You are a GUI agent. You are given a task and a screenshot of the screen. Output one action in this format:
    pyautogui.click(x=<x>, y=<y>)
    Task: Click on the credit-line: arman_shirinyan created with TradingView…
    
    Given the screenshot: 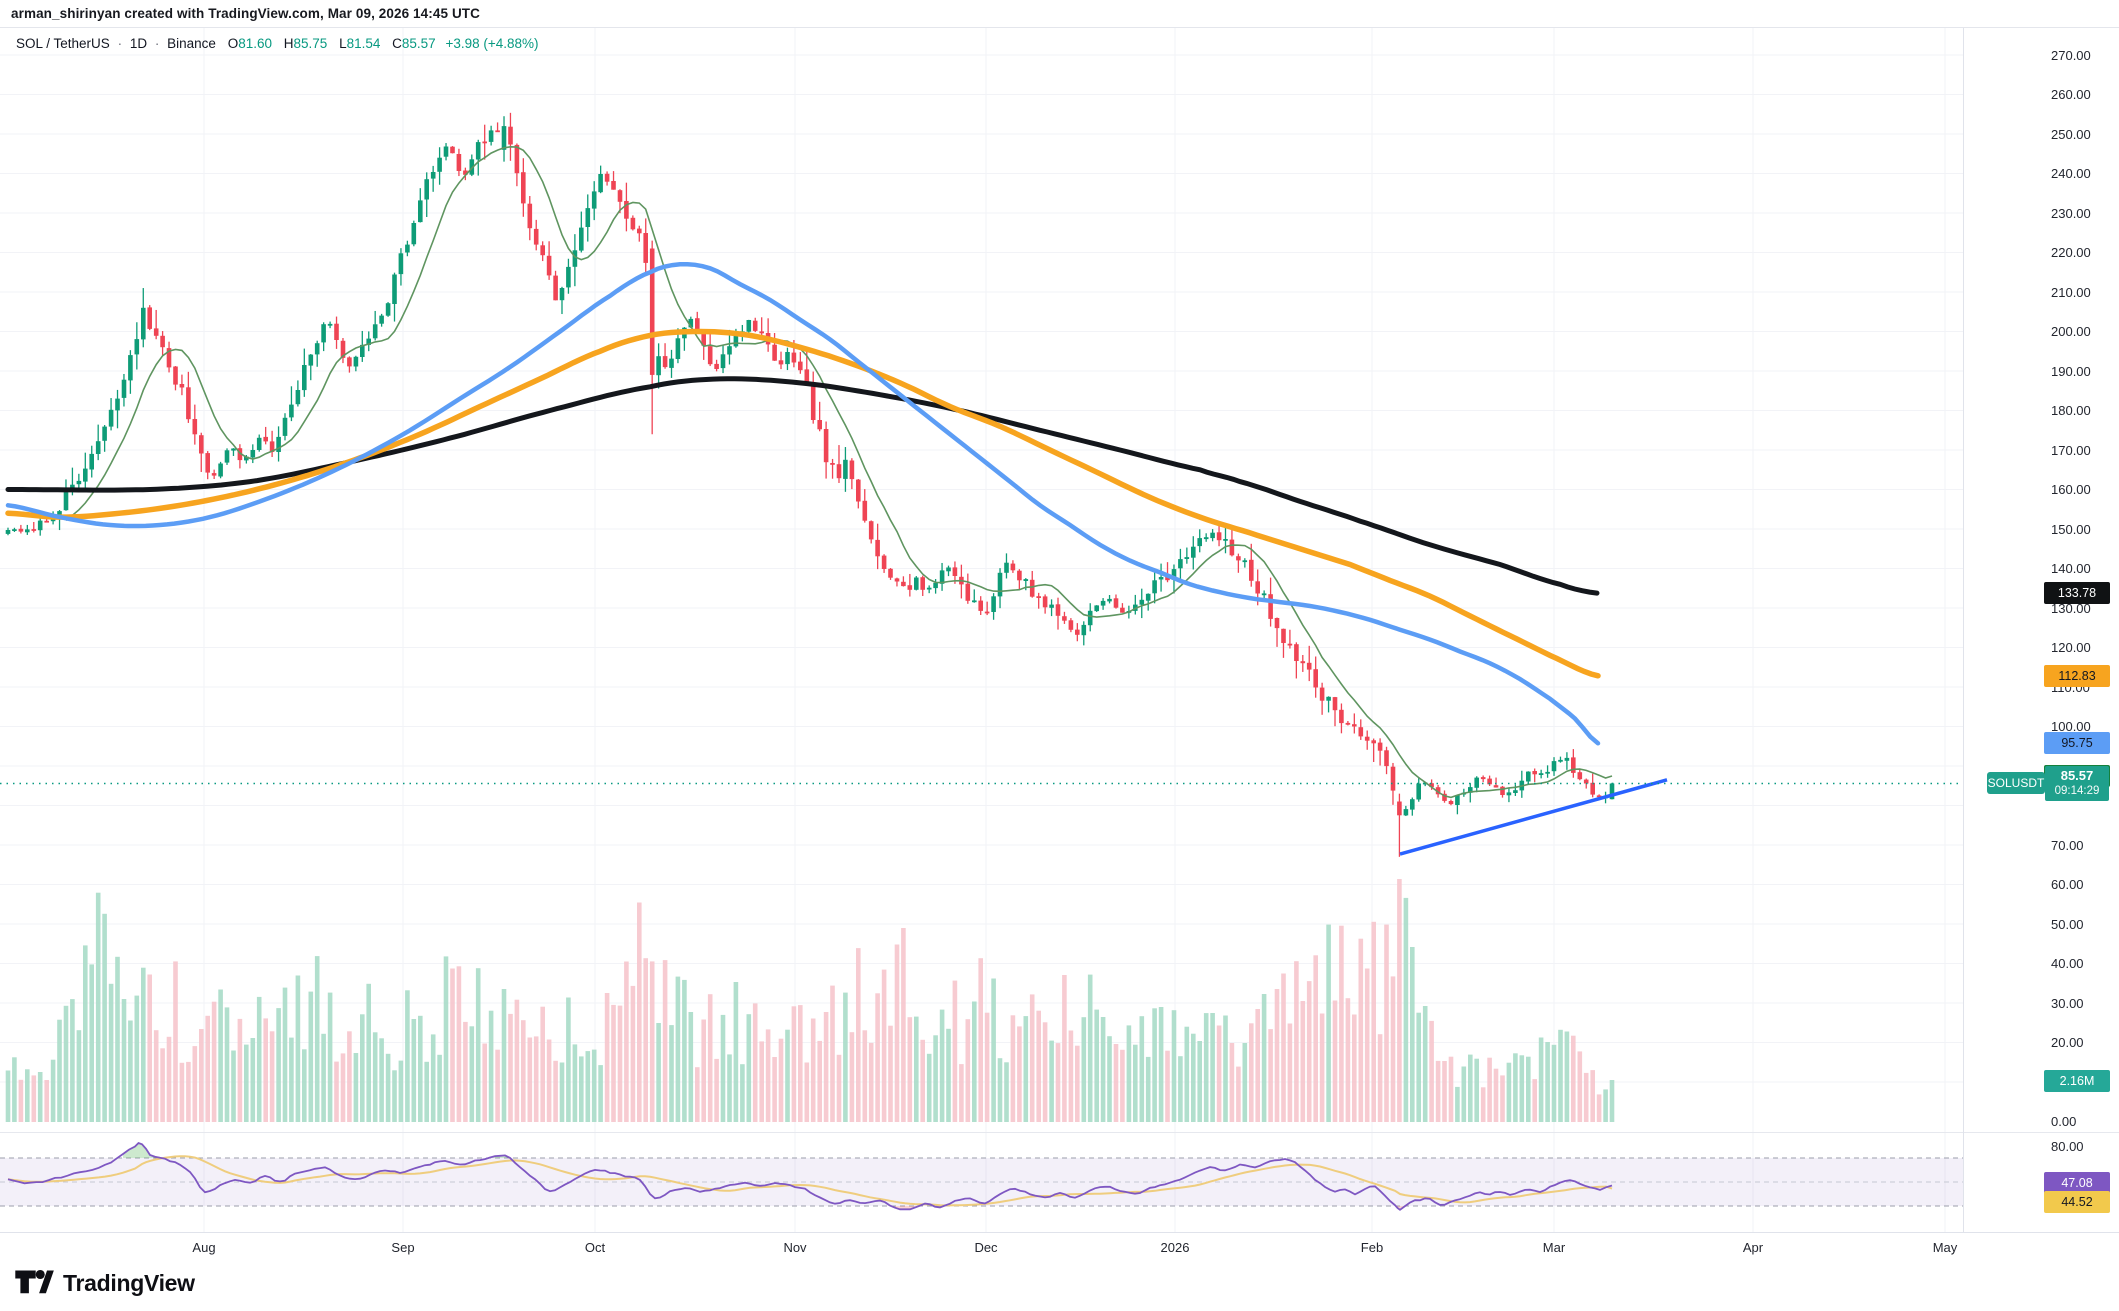 What is the action you would take?
    pyautogui.click(x=245, y=13)
    